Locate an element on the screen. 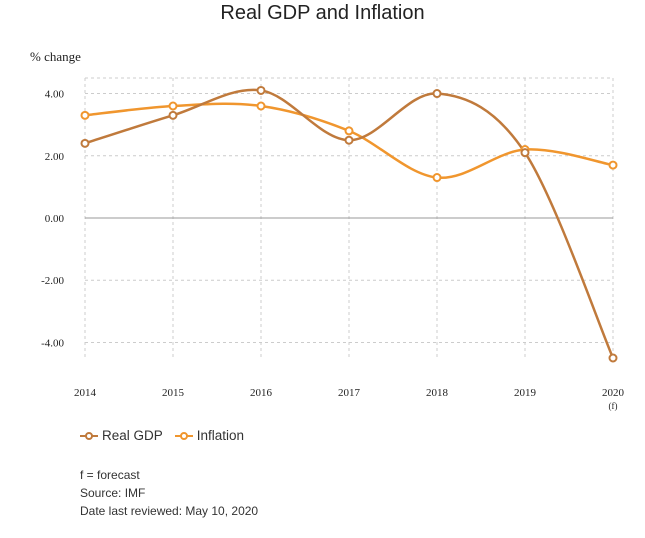 Image resolution: width=645 pixels, height=538 pixels. legend-label-inflation: Inflation is located at coordinates (220, 435).